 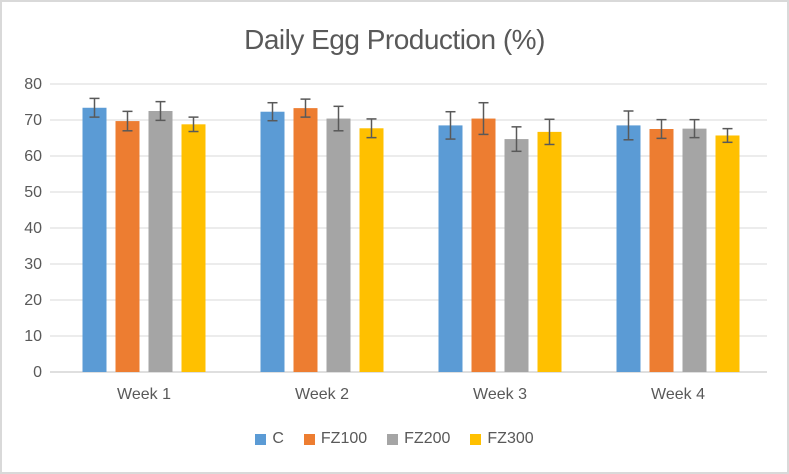 I want to click on bar-fz300-week1, so click(x=193, y=248).